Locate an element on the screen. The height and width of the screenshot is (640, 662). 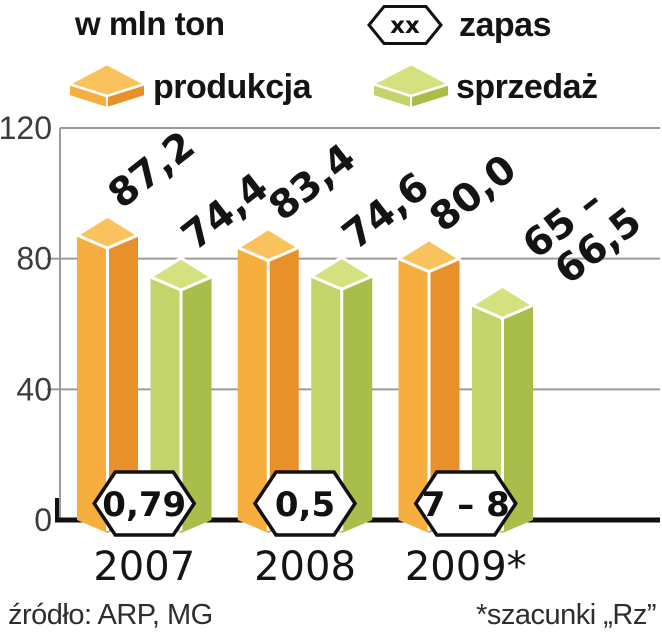
bar-produkcja-2008-left-face is located at coordinates (253, 390).